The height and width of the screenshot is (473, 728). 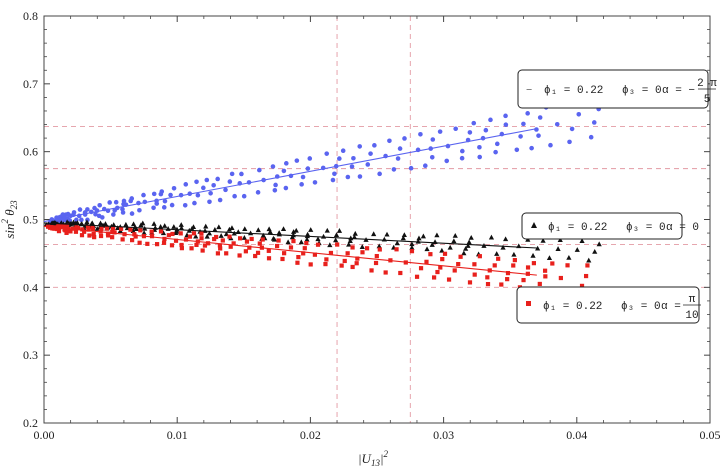 What do you see at coordinates (177, 435) in the screenshot?
I see `x-tick-label: 0.01` at bounding box center [177, 435].